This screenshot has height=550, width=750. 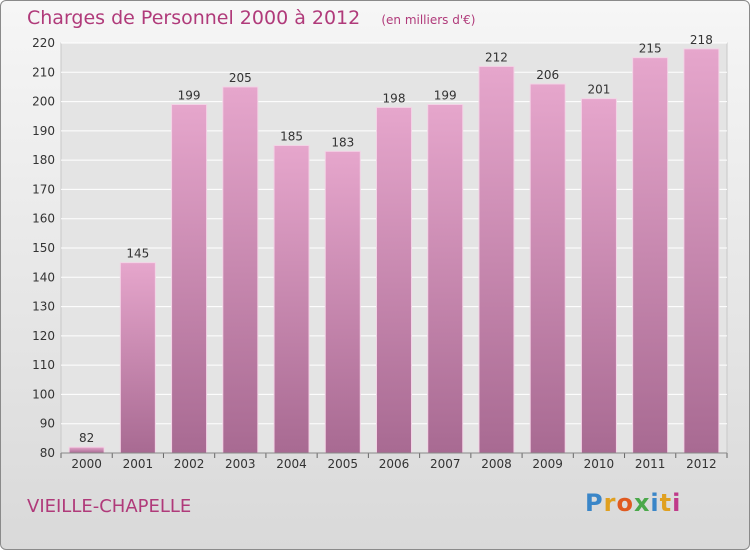 I want to click on x-tick-label: 2011, so click(x=650, y=464).